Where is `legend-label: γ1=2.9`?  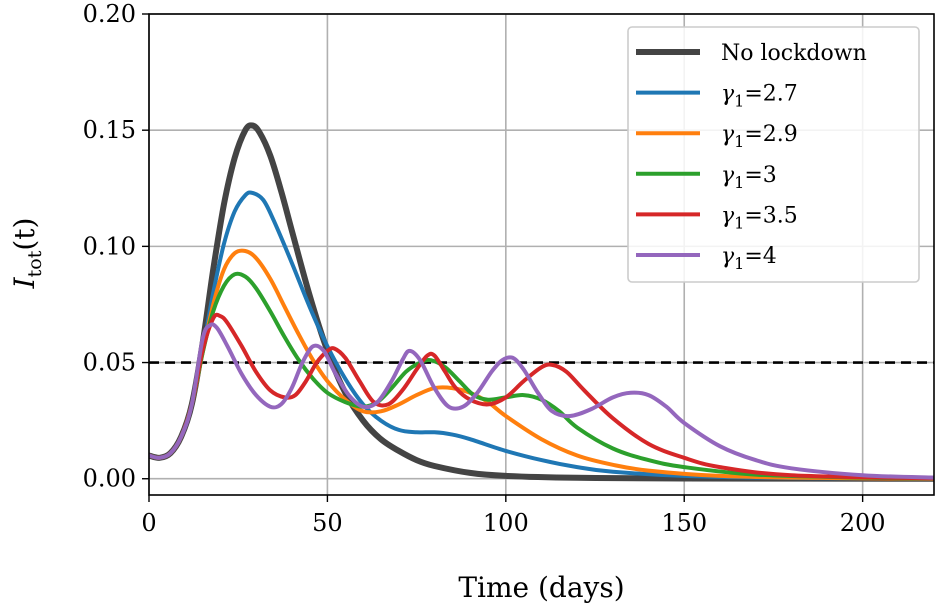 legend-label: γ1=2.9 is located at coordinates (759, 136).